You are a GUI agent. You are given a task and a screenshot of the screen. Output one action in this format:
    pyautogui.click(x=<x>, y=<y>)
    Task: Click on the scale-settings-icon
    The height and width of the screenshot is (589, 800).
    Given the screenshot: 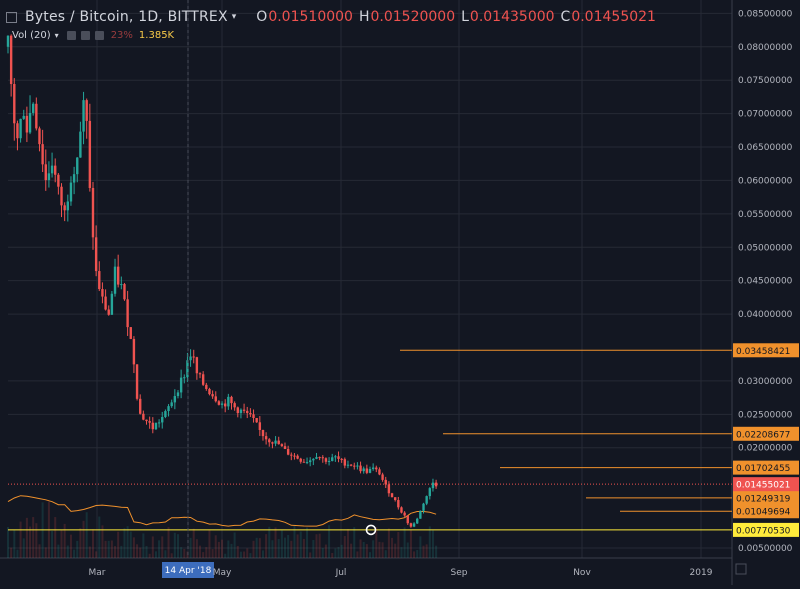 What is the action you would take?
    pyautogui.click(x=741, y=569)
    